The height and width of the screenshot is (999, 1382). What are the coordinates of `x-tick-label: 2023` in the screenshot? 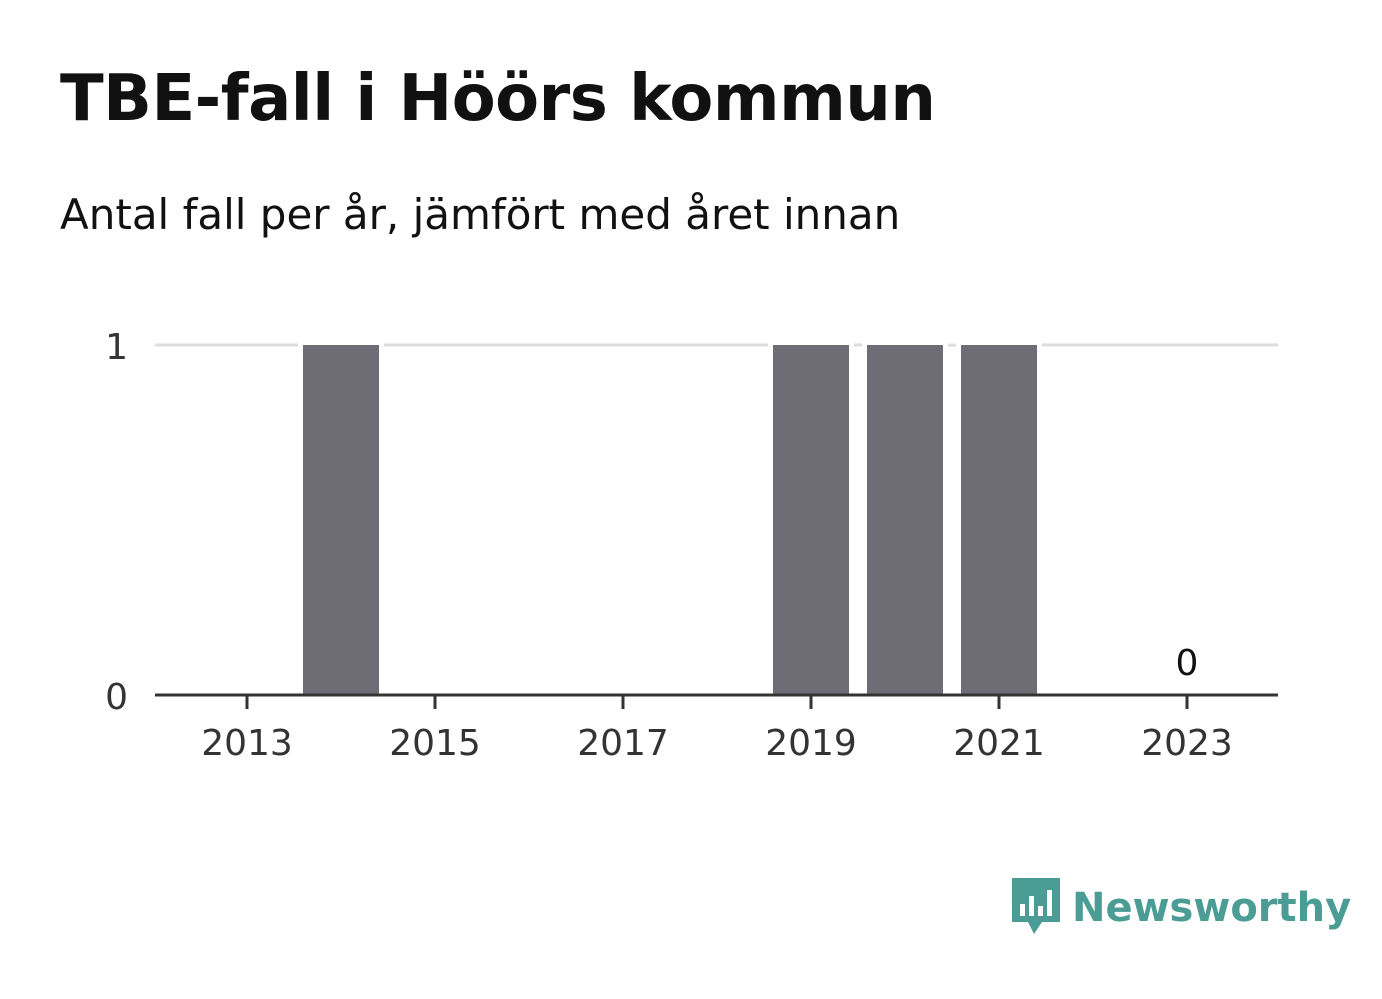 It's located at (1187, 743).